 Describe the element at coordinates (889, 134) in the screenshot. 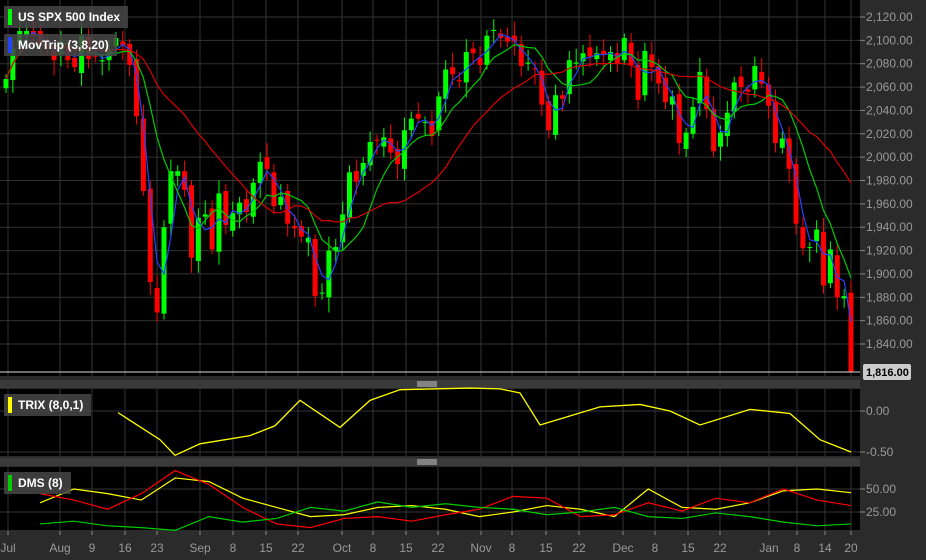

I see `y-tick-label: 2,020.00` at that location.